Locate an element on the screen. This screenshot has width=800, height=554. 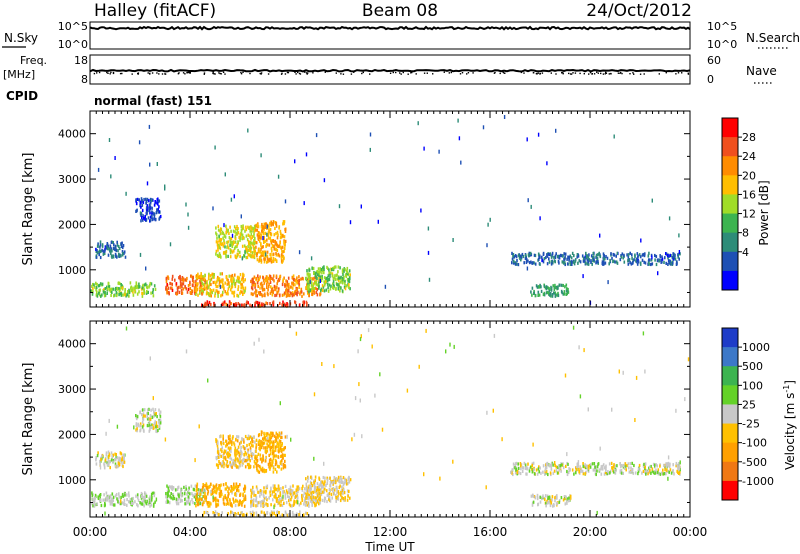
nave-tick-low: 0 is located at coordinates (710, 79).